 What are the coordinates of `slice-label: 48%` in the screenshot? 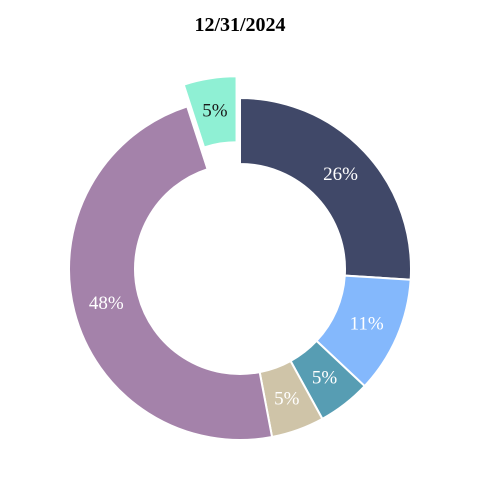 It's located at (106, 303).